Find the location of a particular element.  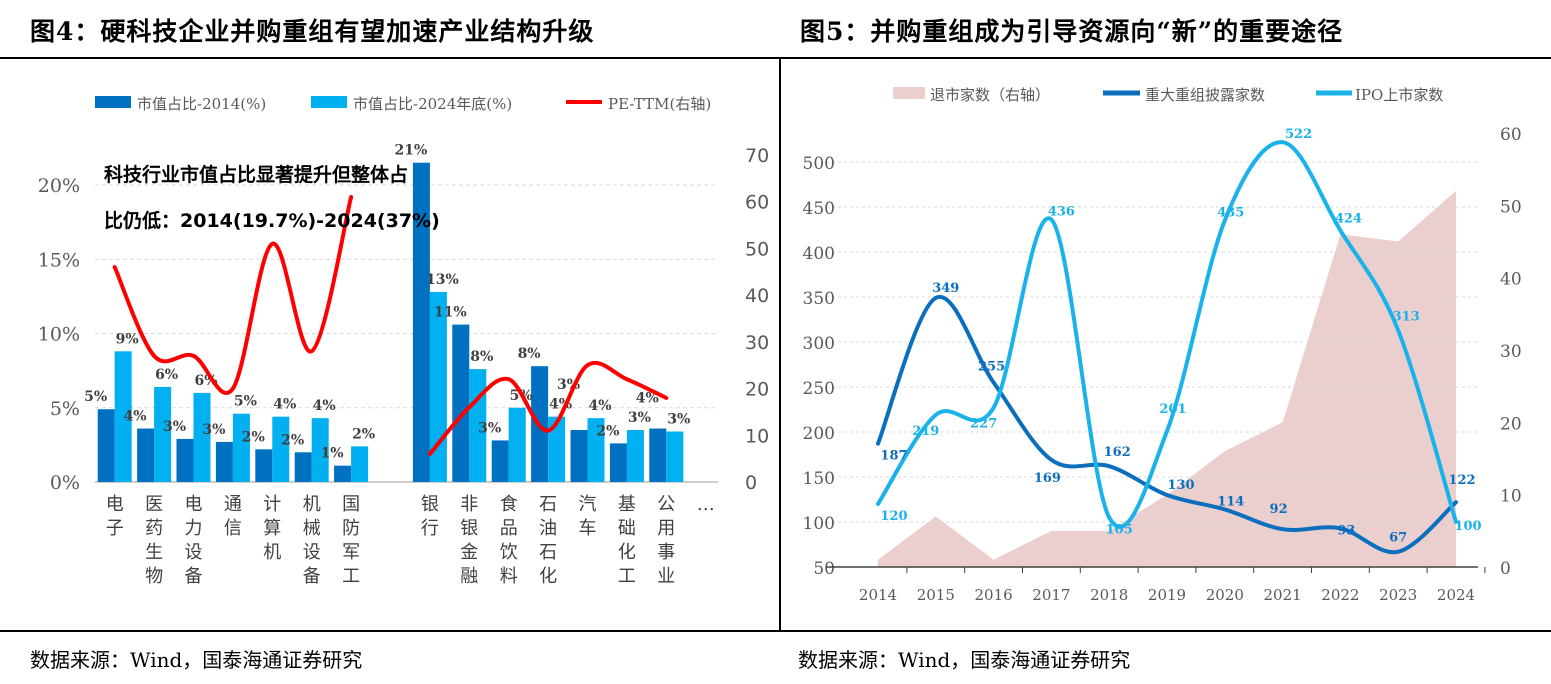

left-axis-tick: 400 is located at coordinates (819, 254).